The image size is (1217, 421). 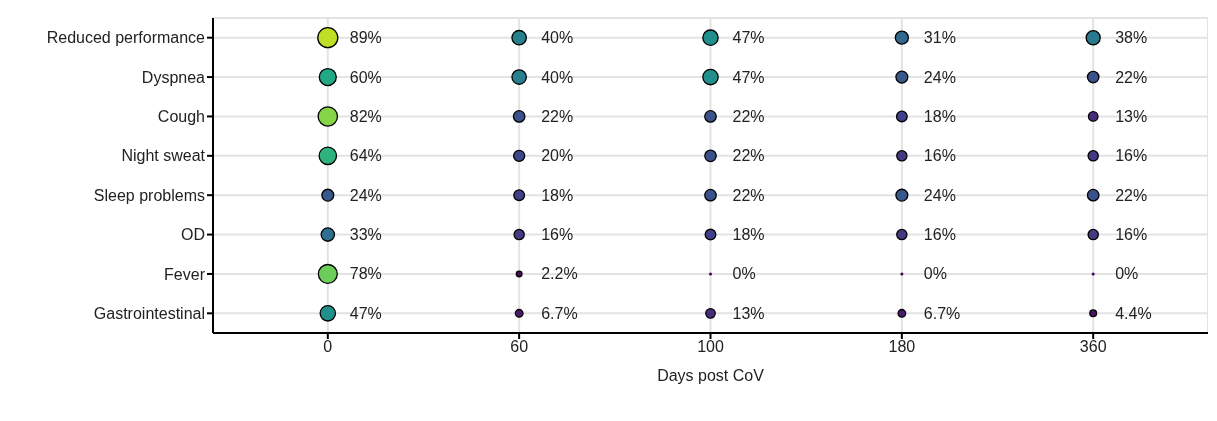 What do you see at coordinates (328, 347) in the screenshot?
I see `x-tick-label: 0` at bounding box center [328, 347].